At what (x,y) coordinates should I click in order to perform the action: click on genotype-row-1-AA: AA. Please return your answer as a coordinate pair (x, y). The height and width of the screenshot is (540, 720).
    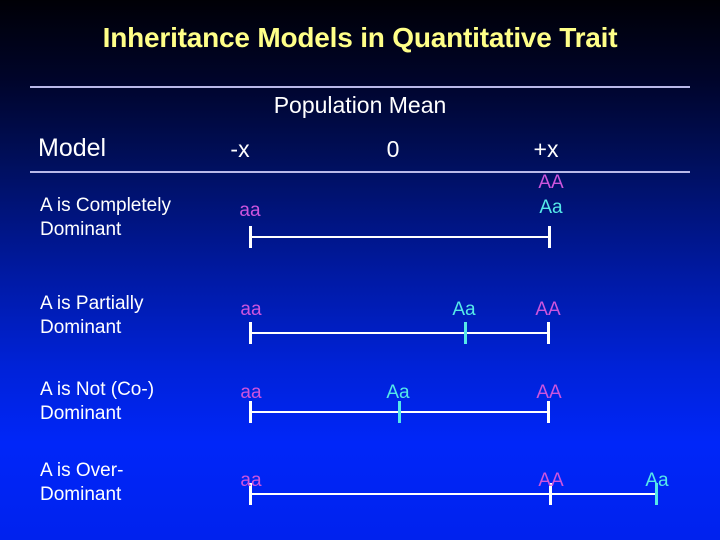
    Looking at the image, I should click on (551, 182).